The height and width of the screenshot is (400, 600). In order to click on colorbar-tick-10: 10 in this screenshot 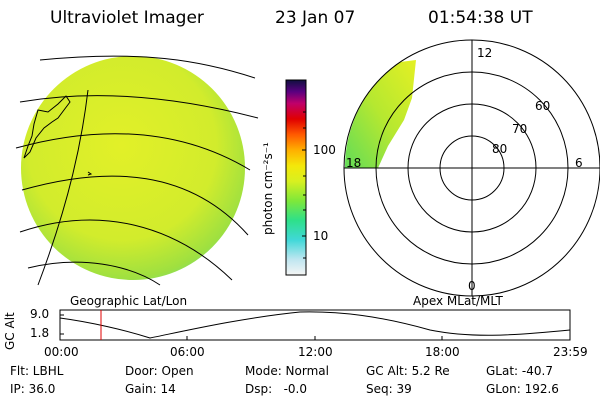, I will do `click(321, 236)`.